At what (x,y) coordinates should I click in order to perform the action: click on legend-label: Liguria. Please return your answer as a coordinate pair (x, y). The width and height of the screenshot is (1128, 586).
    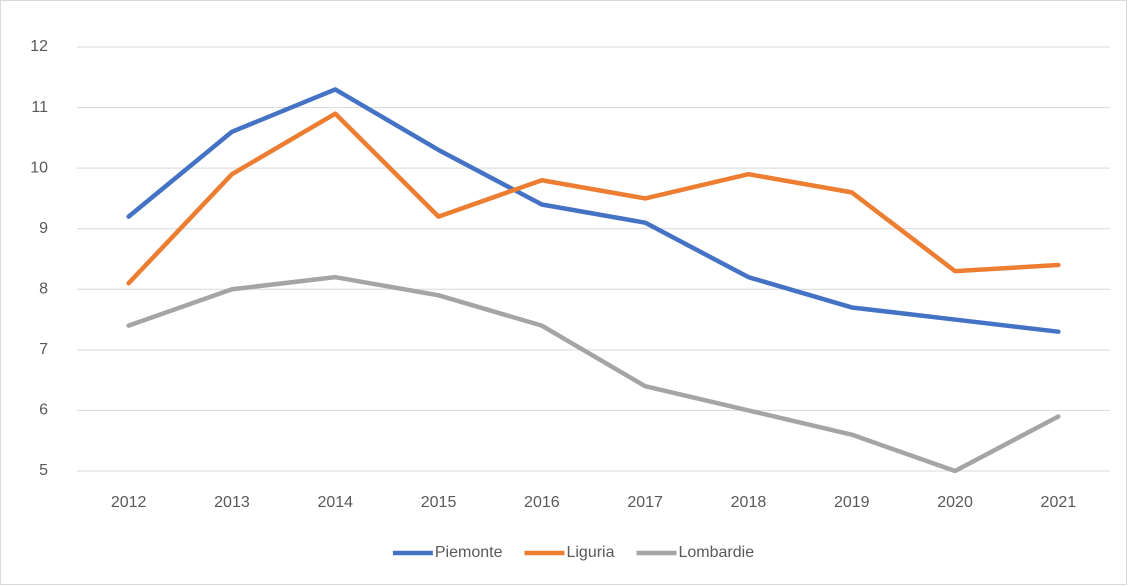
    Looking at the image, I should click on (590, 552).